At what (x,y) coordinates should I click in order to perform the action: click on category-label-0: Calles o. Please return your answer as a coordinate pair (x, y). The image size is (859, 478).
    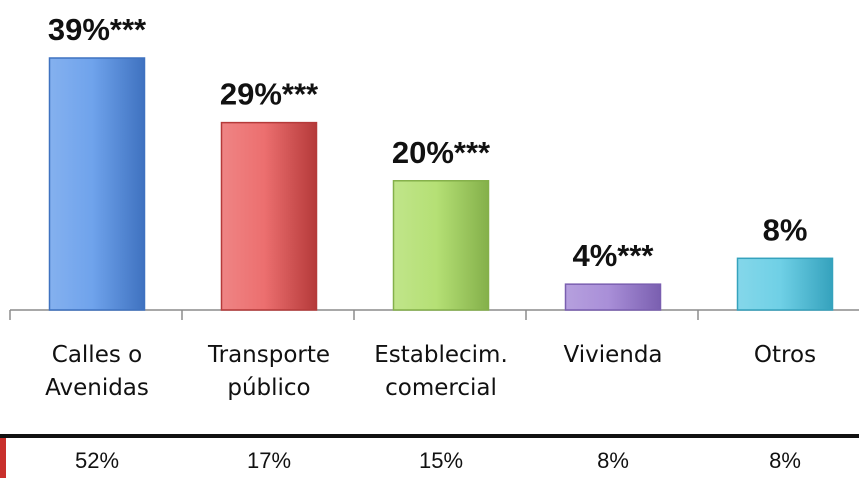
    Looking at the image, I should click on (97, 355).